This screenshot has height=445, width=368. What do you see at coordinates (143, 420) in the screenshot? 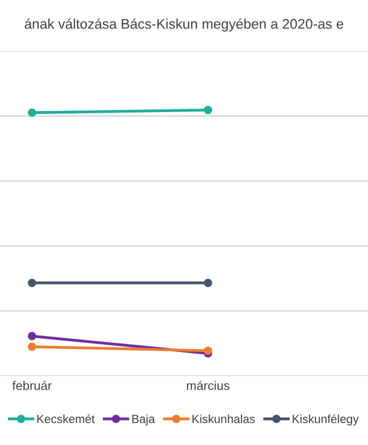
I see `legend-label: Baja` at bounding box center [143, 420].